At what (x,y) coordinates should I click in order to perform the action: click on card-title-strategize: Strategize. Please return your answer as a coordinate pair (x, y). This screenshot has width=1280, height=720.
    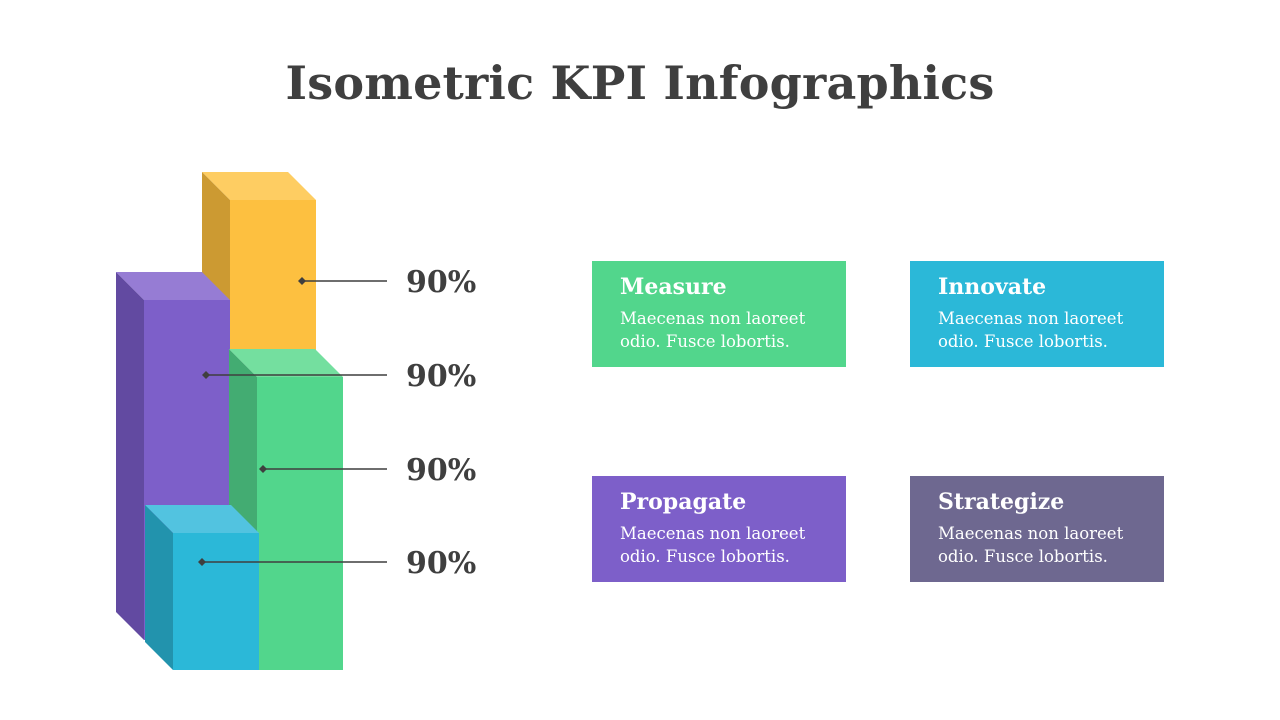
    Looking at the image, I should click on (1001, 502).